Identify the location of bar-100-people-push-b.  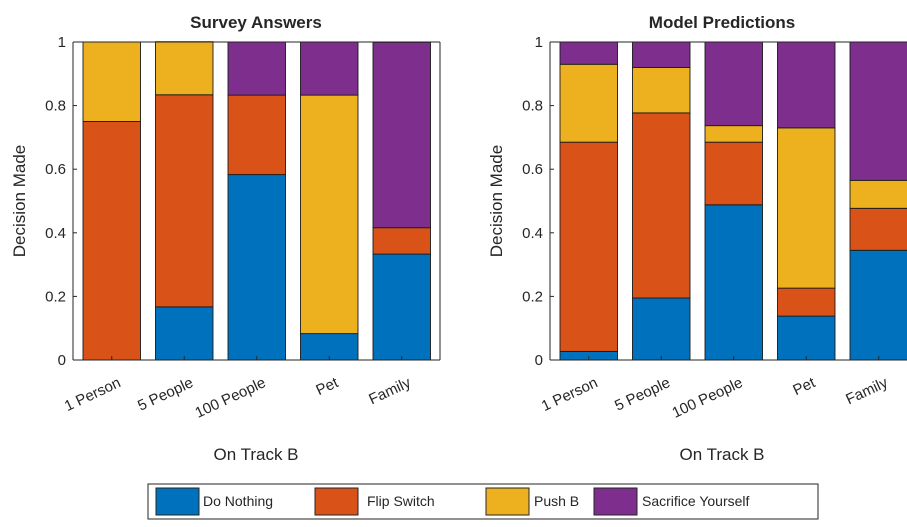
(733, 134).